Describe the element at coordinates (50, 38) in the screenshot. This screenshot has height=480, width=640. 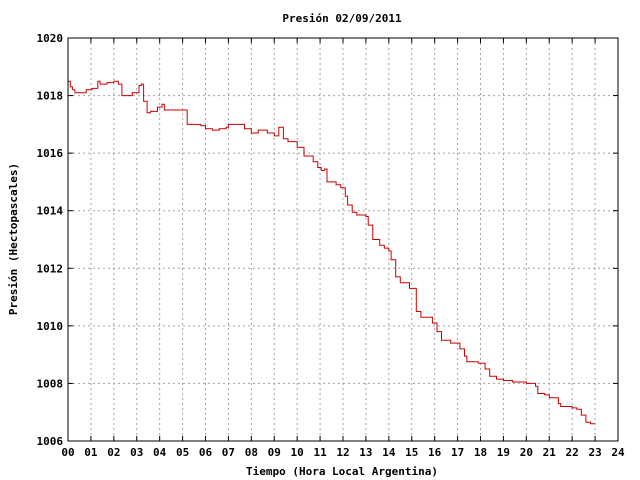
I see `y-tick-label: 1020` at that location.